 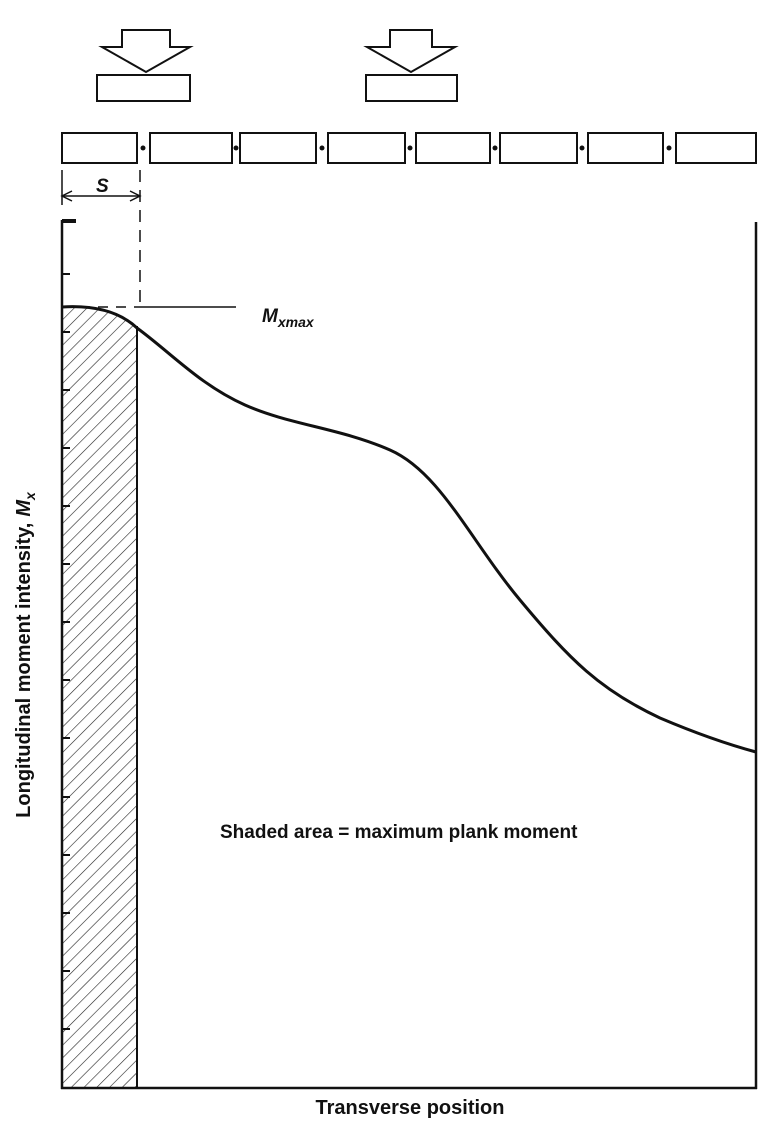 I want to click on y-ticks, so click(x=66, y=651).